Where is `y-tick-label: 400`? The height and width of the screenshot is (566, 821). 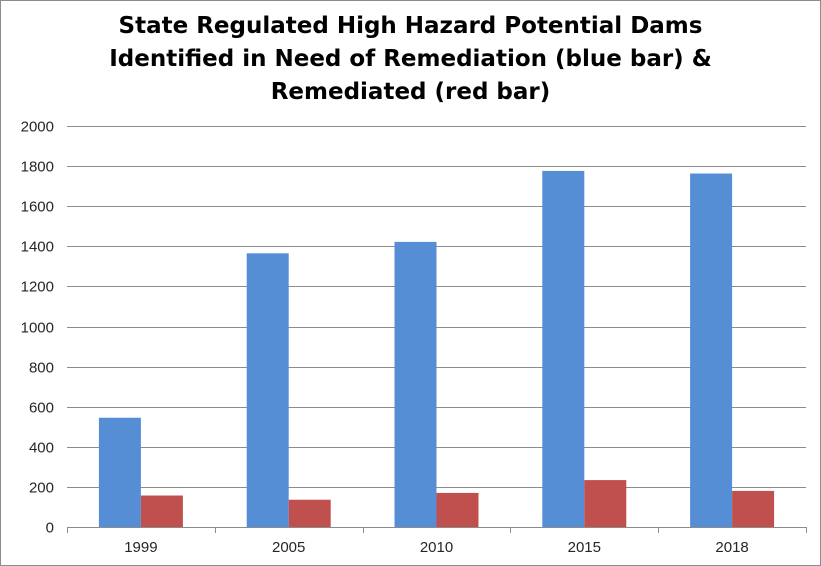 y-tick-label: 400 is located at coordinates (41, 448).